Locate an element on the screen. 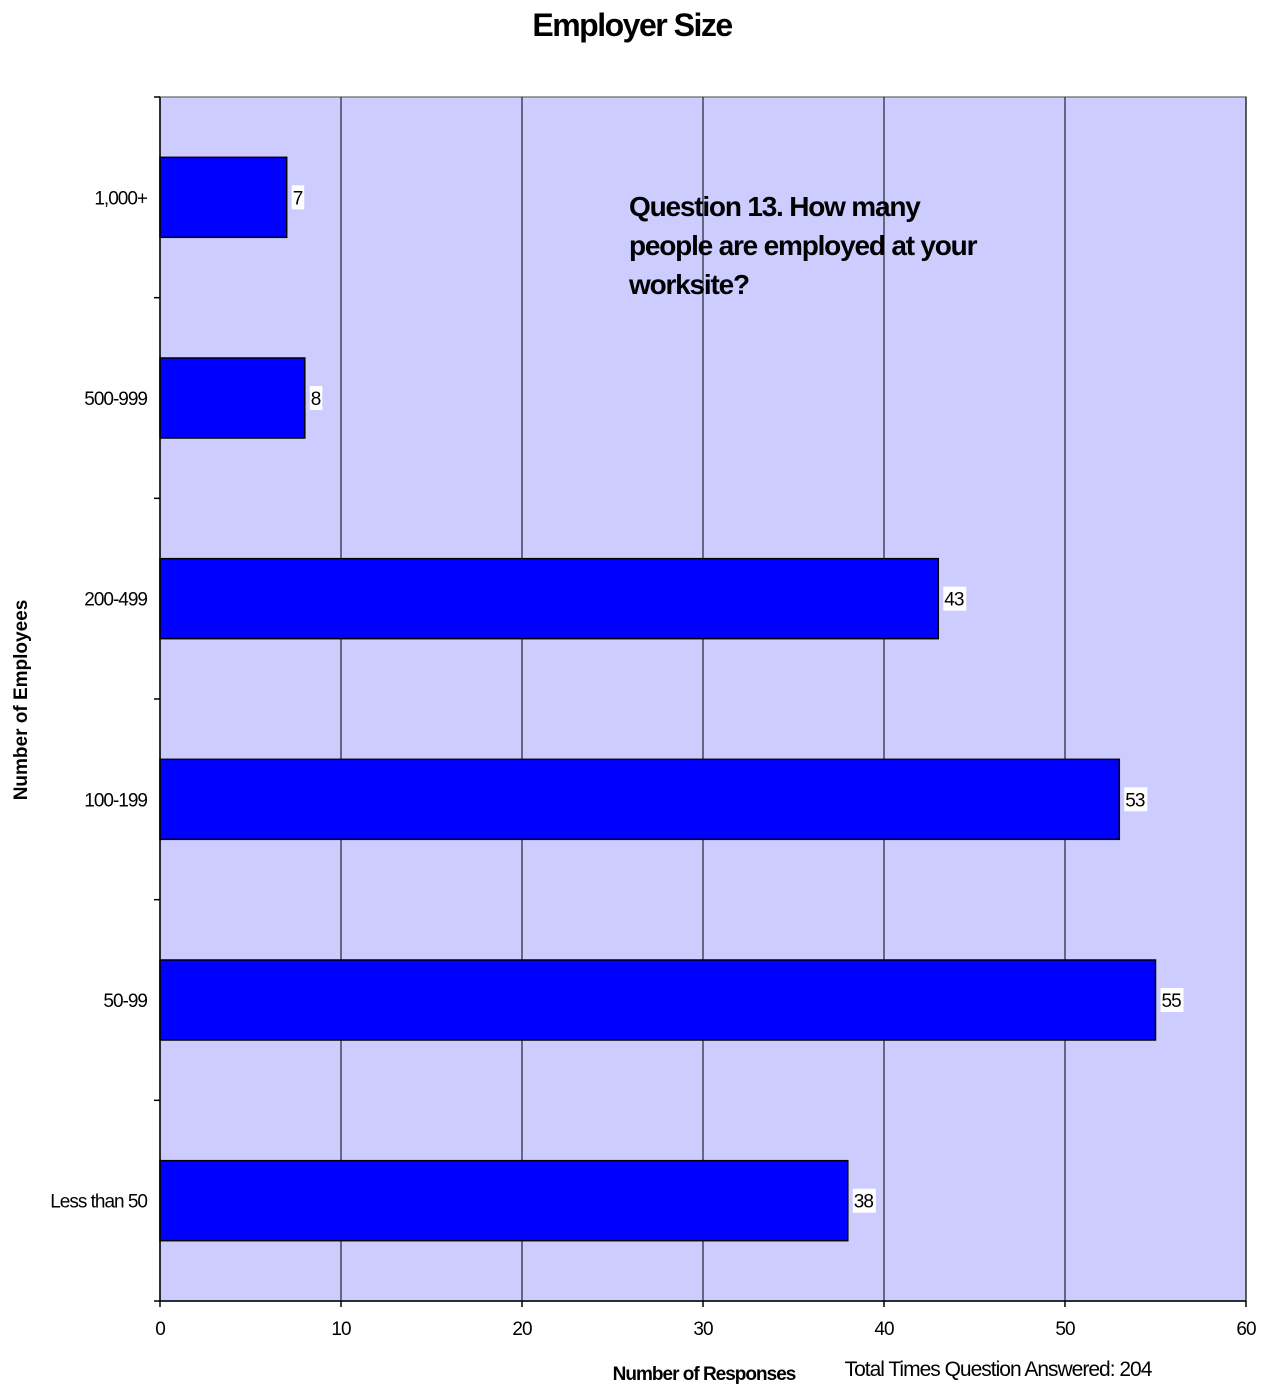 This screenshot has width=1272, height=1385. data-label: 43 is located at coordinates (954, 600).